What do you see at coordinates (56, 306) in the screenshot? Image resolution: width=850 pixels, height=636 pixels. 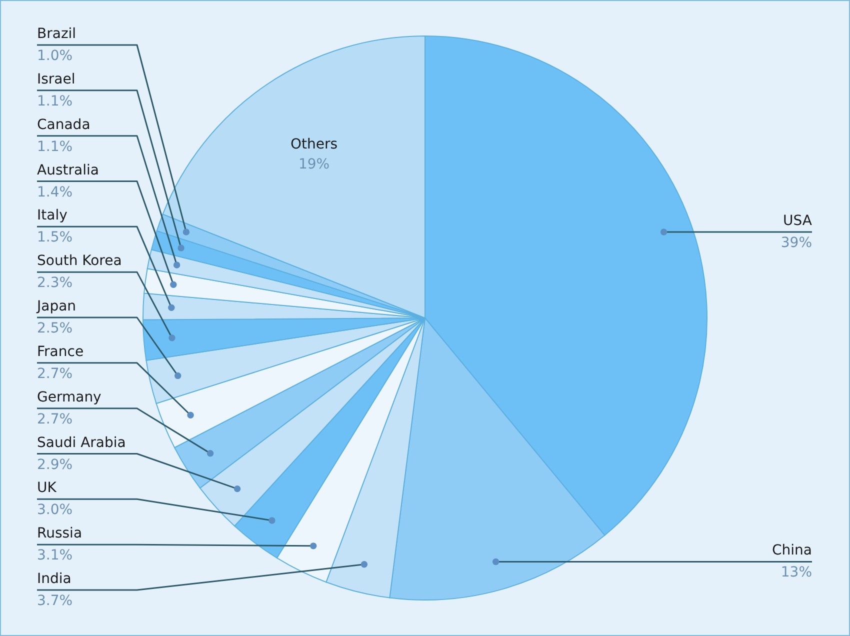 I see `slice-label: Japan` at bounding box center [56, 306].